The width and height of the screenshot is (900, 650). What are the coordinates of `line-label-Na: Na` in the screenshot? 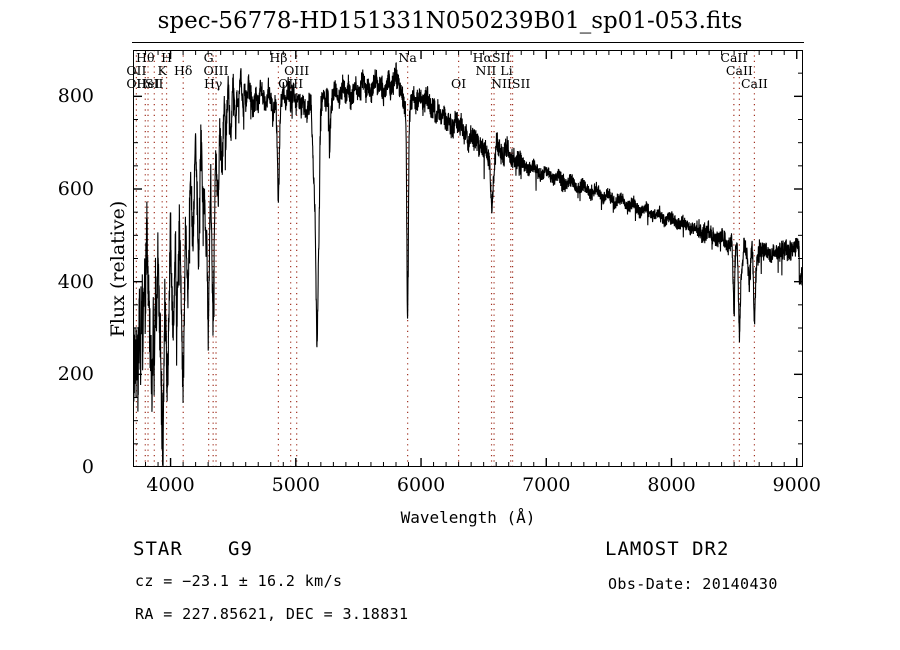 It's located at (407, 57).